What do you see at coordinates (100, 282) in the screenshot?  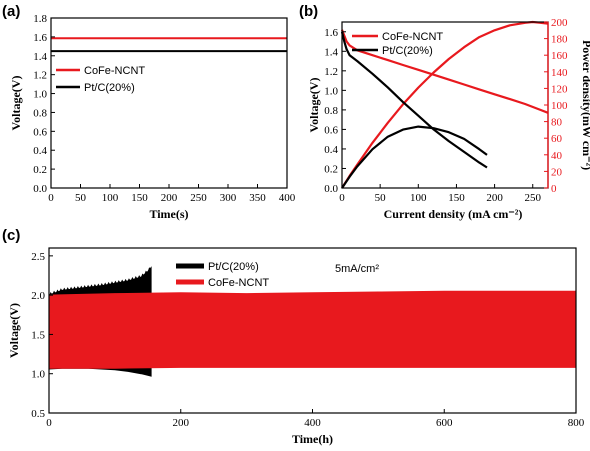 I see `panel-c-band-edge` at bounding box center [100, 282].